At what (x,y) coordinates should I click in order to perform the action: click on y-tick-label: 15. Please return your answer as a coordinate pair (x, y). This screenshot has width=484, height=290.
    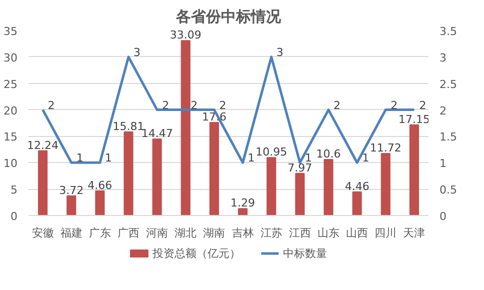
    Looking at the image, I should click on (11, 137).